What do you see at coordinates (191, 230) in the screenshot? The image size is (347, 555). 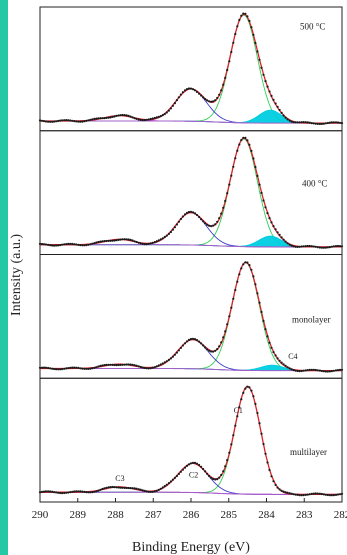 I see `peak-c2` at bounding box center [191, 230].